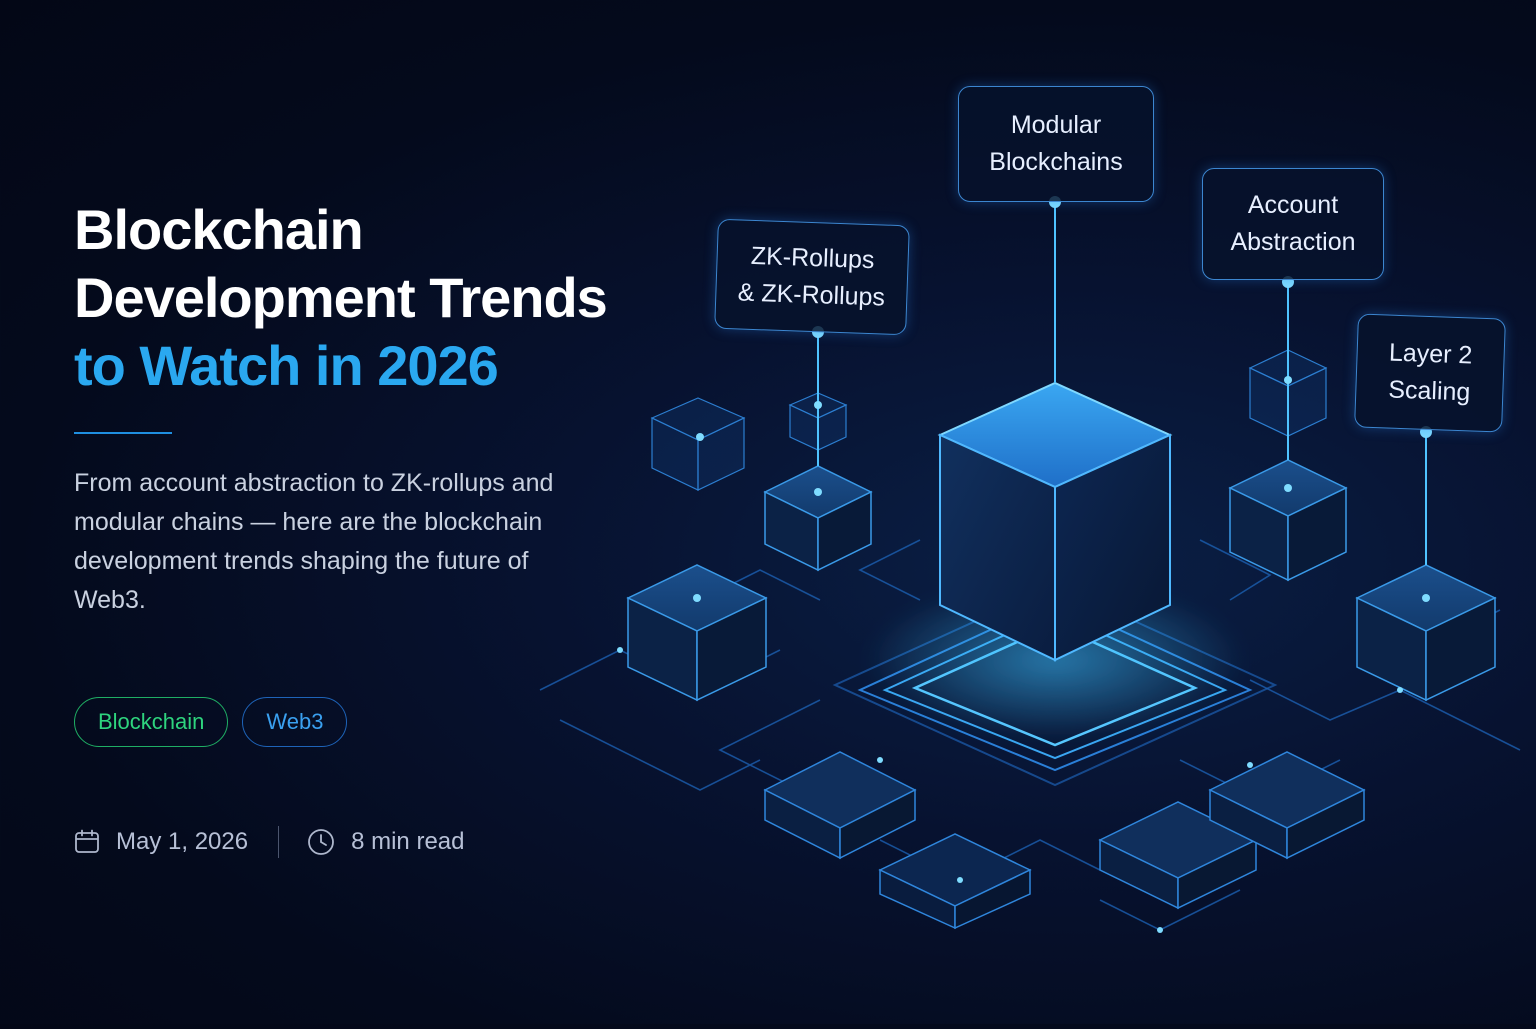 The image size is (1536, 1029). Describe the element at coordinates (279, 842) in the screenshot. I see `meta-separator` at that location.